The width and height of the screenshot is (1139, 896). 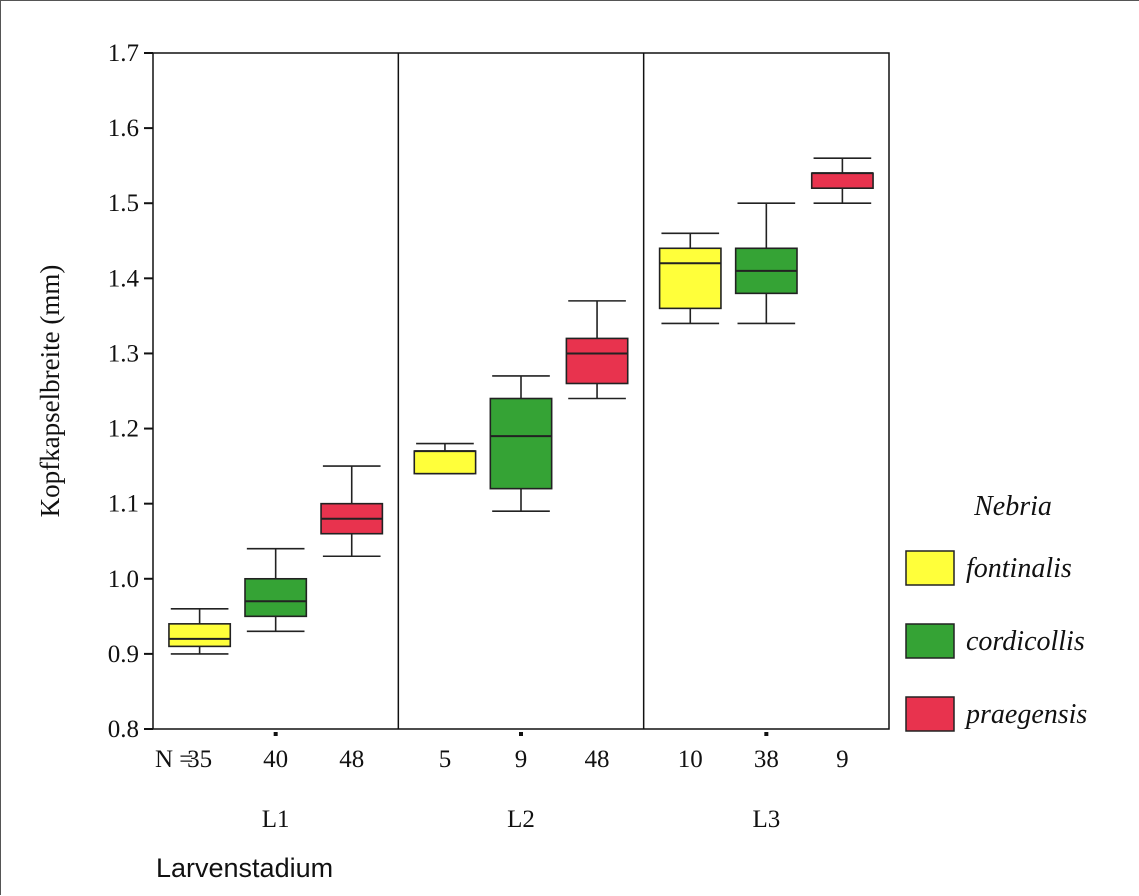 I want to click on n-label: 40, so click(x=275, y=759).